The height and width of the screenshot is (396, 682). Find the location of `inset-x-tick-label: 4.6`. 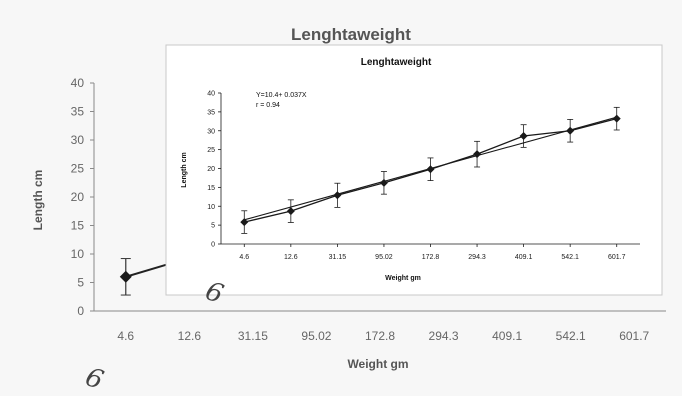

inset-x-tick-label: 4.6 is located at coordinates (244, 257).